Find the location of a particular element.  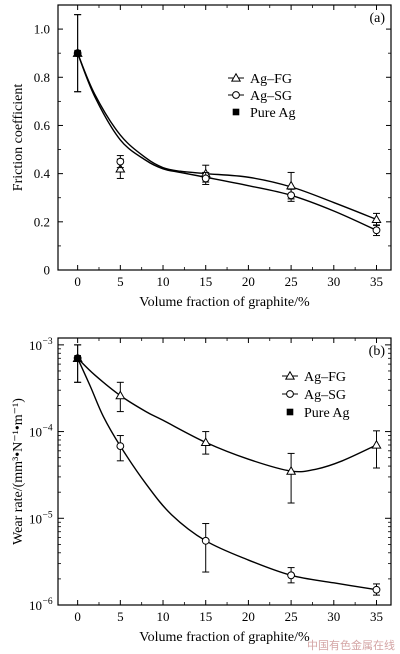

y-tick-label-exponent: −5 is located at coordinates (48, 515).